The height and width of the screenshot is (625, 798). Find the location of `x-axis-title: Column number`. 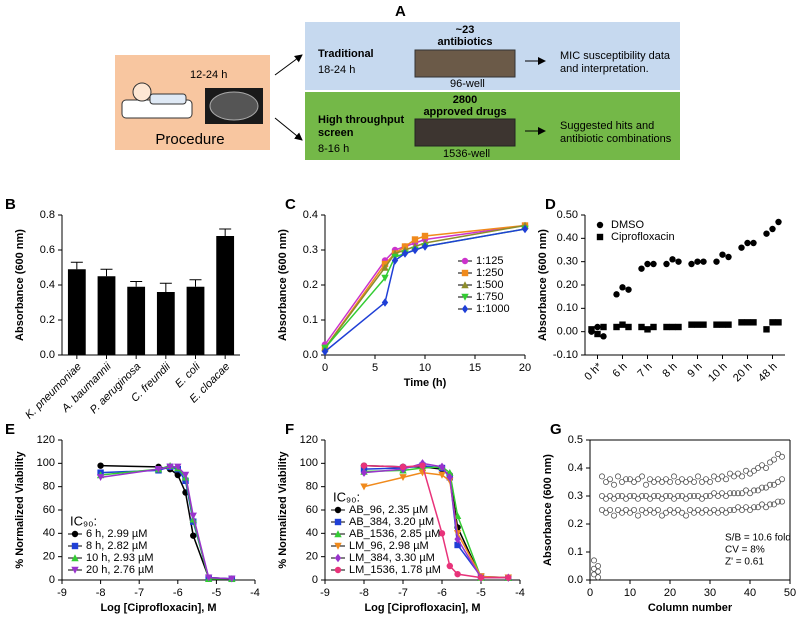

x-axis-title: Column number is located at coordinates (690, 608).